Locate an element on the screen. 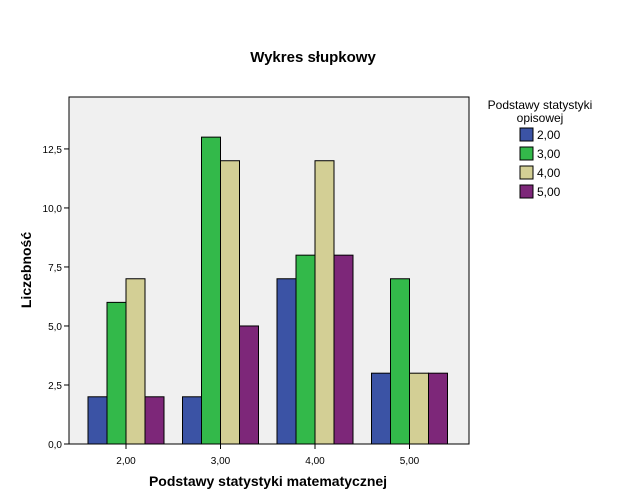 The height and width of the screenshot is (500, 625). y-tick-label: 0,0 is located at coordinates (55, 445).